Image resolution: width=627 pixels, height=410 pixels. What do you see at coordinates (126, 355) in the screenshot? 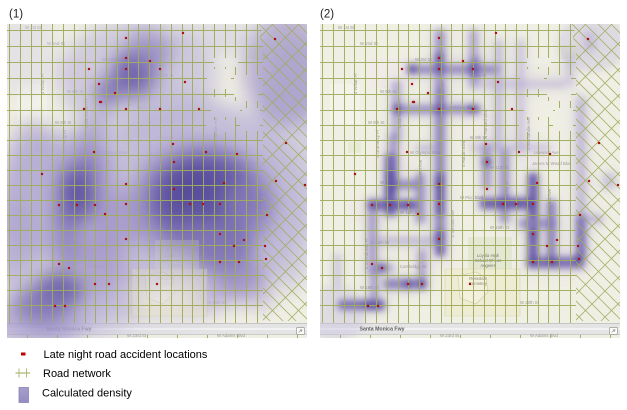
I see `svg-text:Late night road accident locat: Late night road accident locations` at bounding box center [126, 355].